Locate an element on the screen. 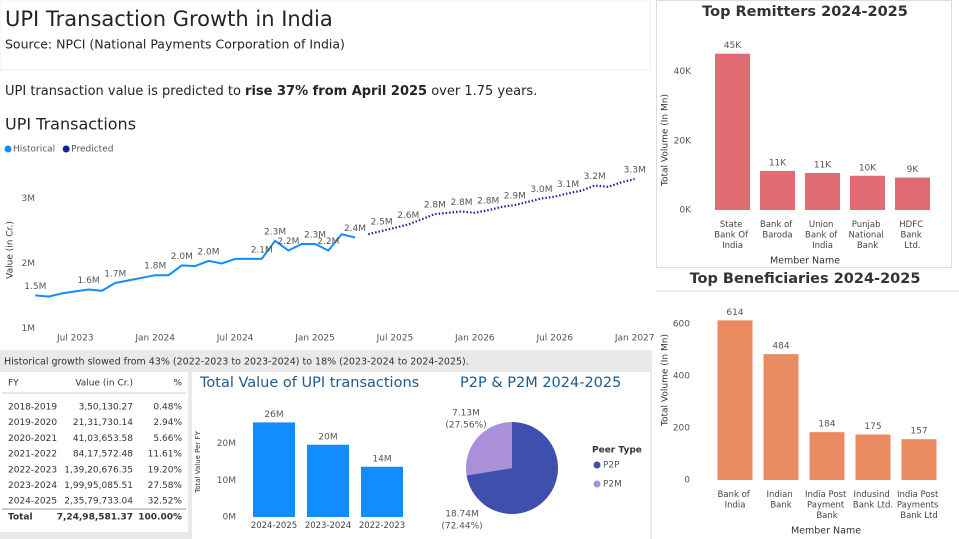 The width and height of the screenshot is (959, 539). table-panel is located at coordinates (94, 452).